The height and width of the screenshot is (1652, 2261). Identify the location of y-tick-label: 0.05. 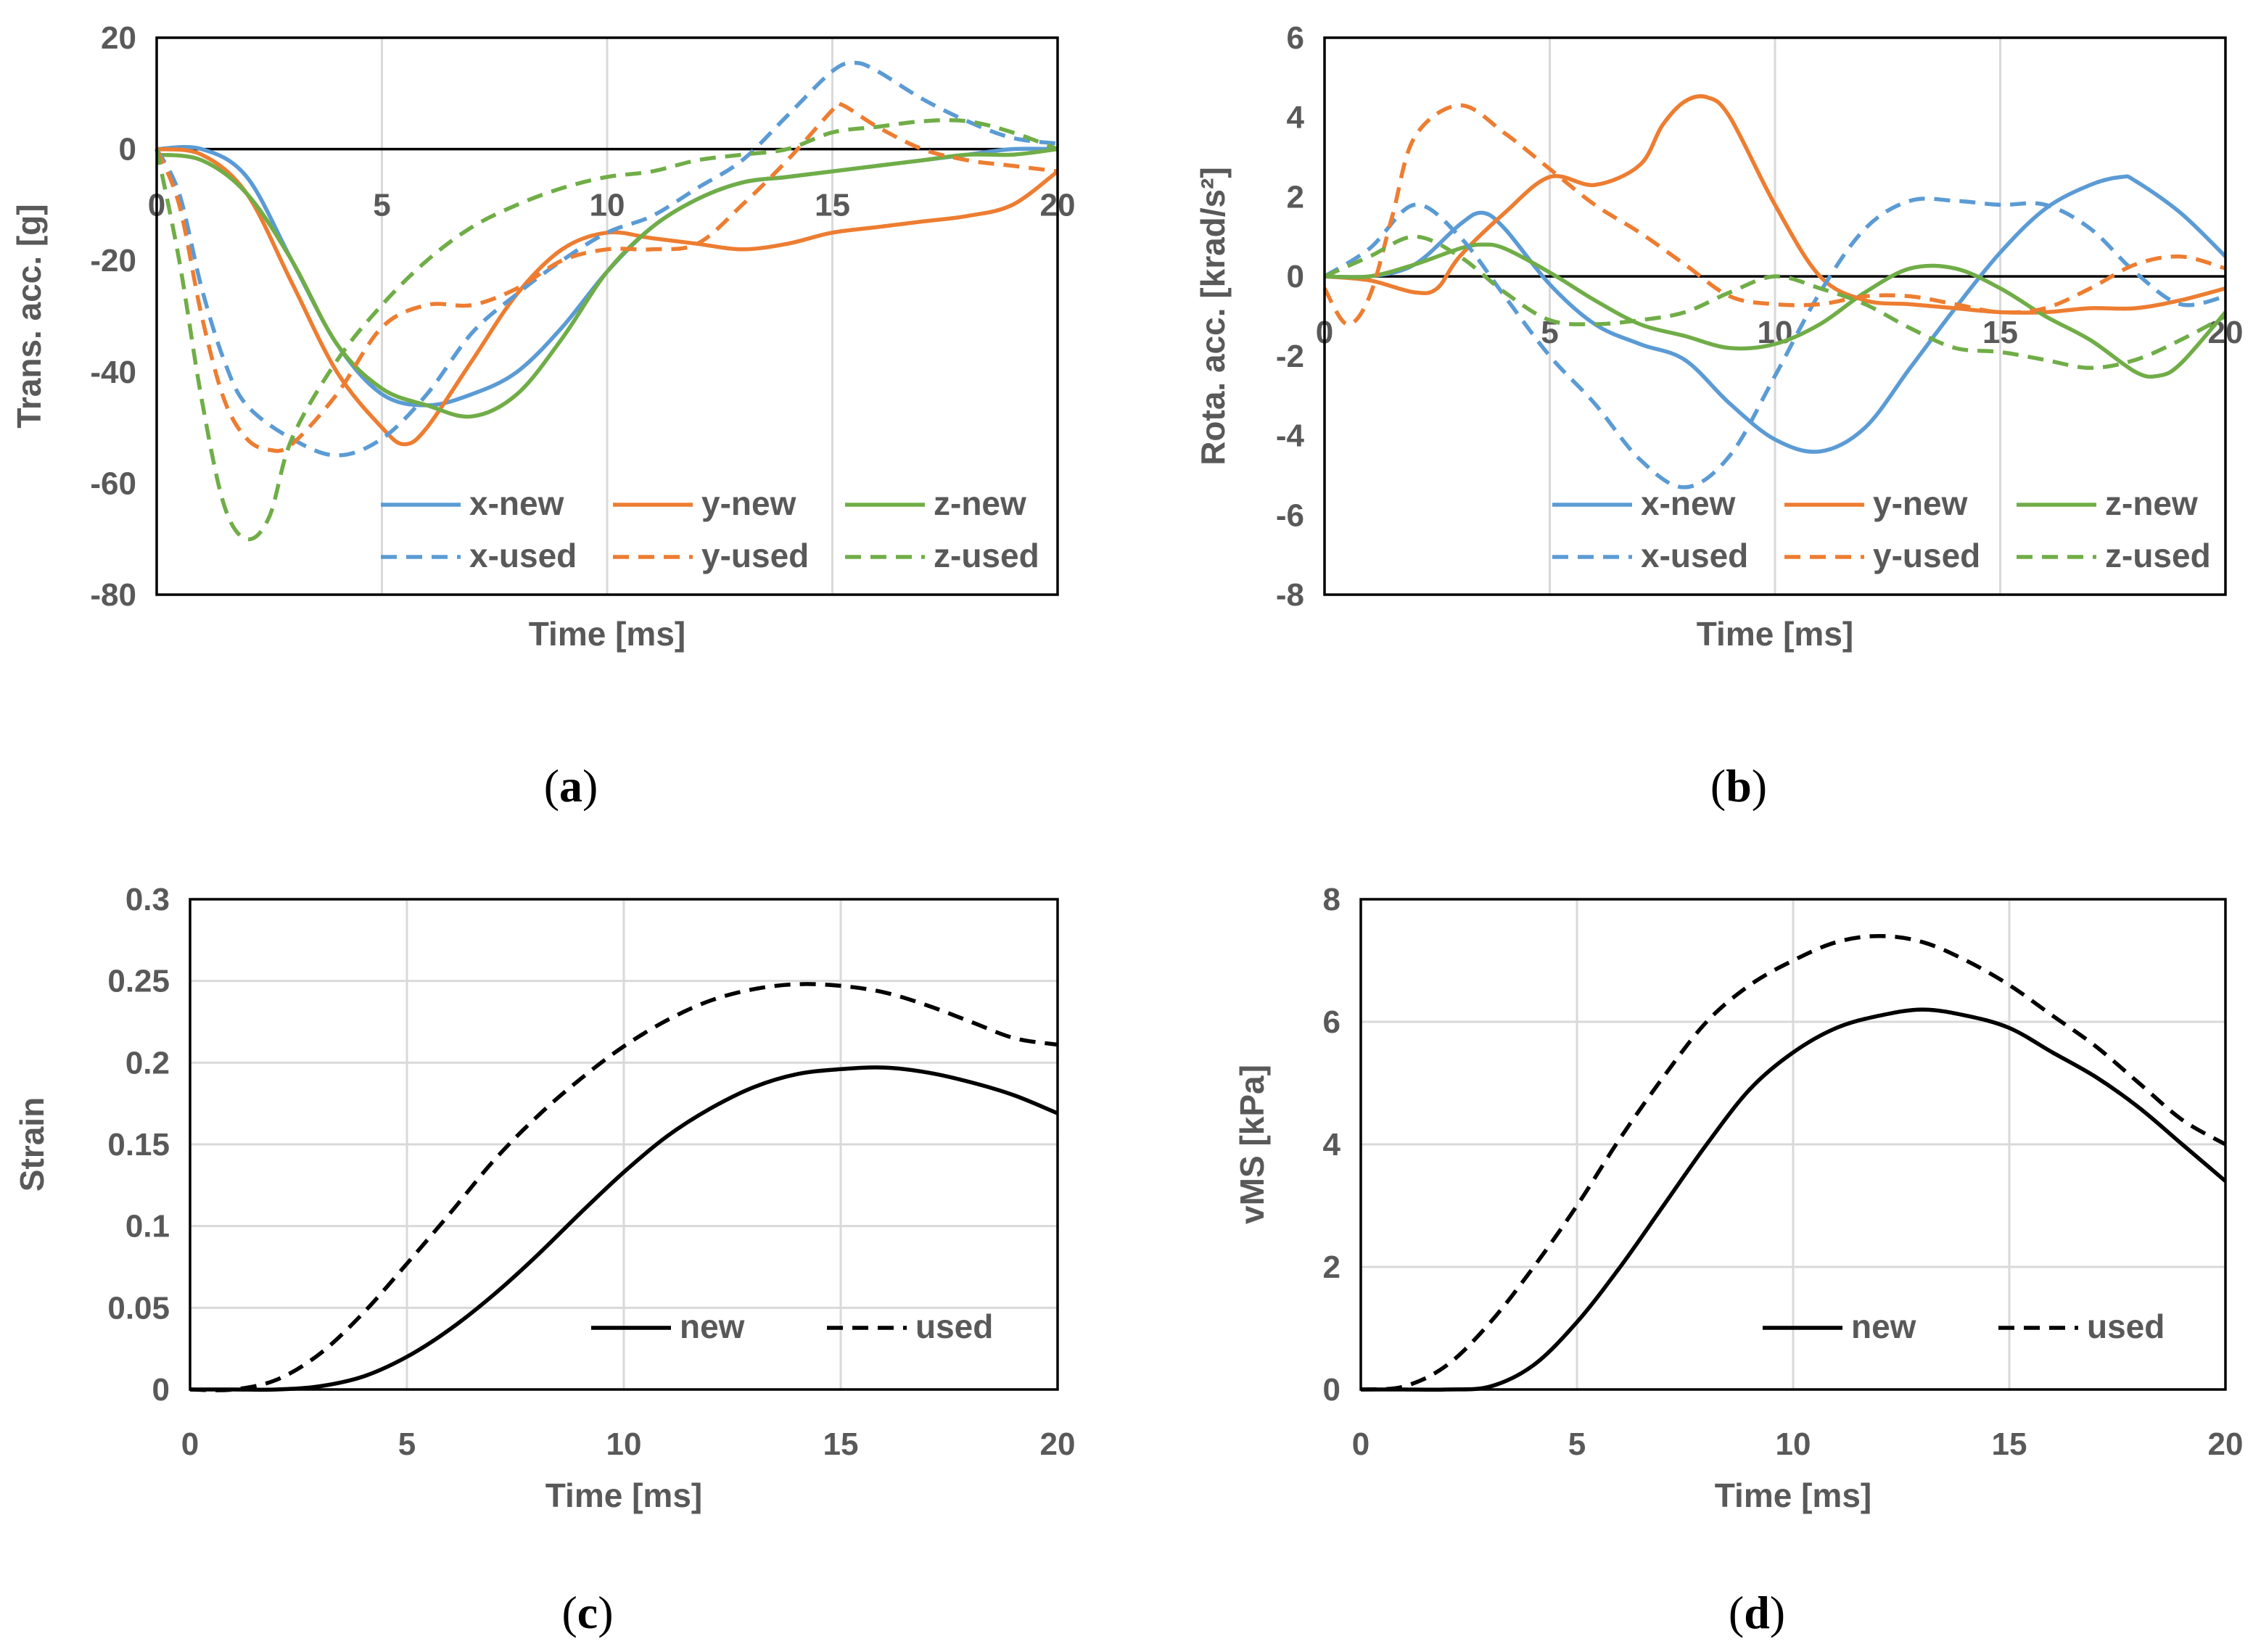
(138, 1308).